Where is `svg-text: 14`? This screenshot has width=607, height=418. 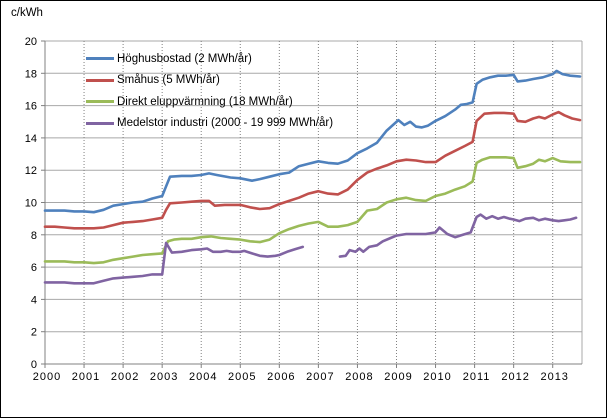
svg-text: 14 is located at coordinates (31, 139).